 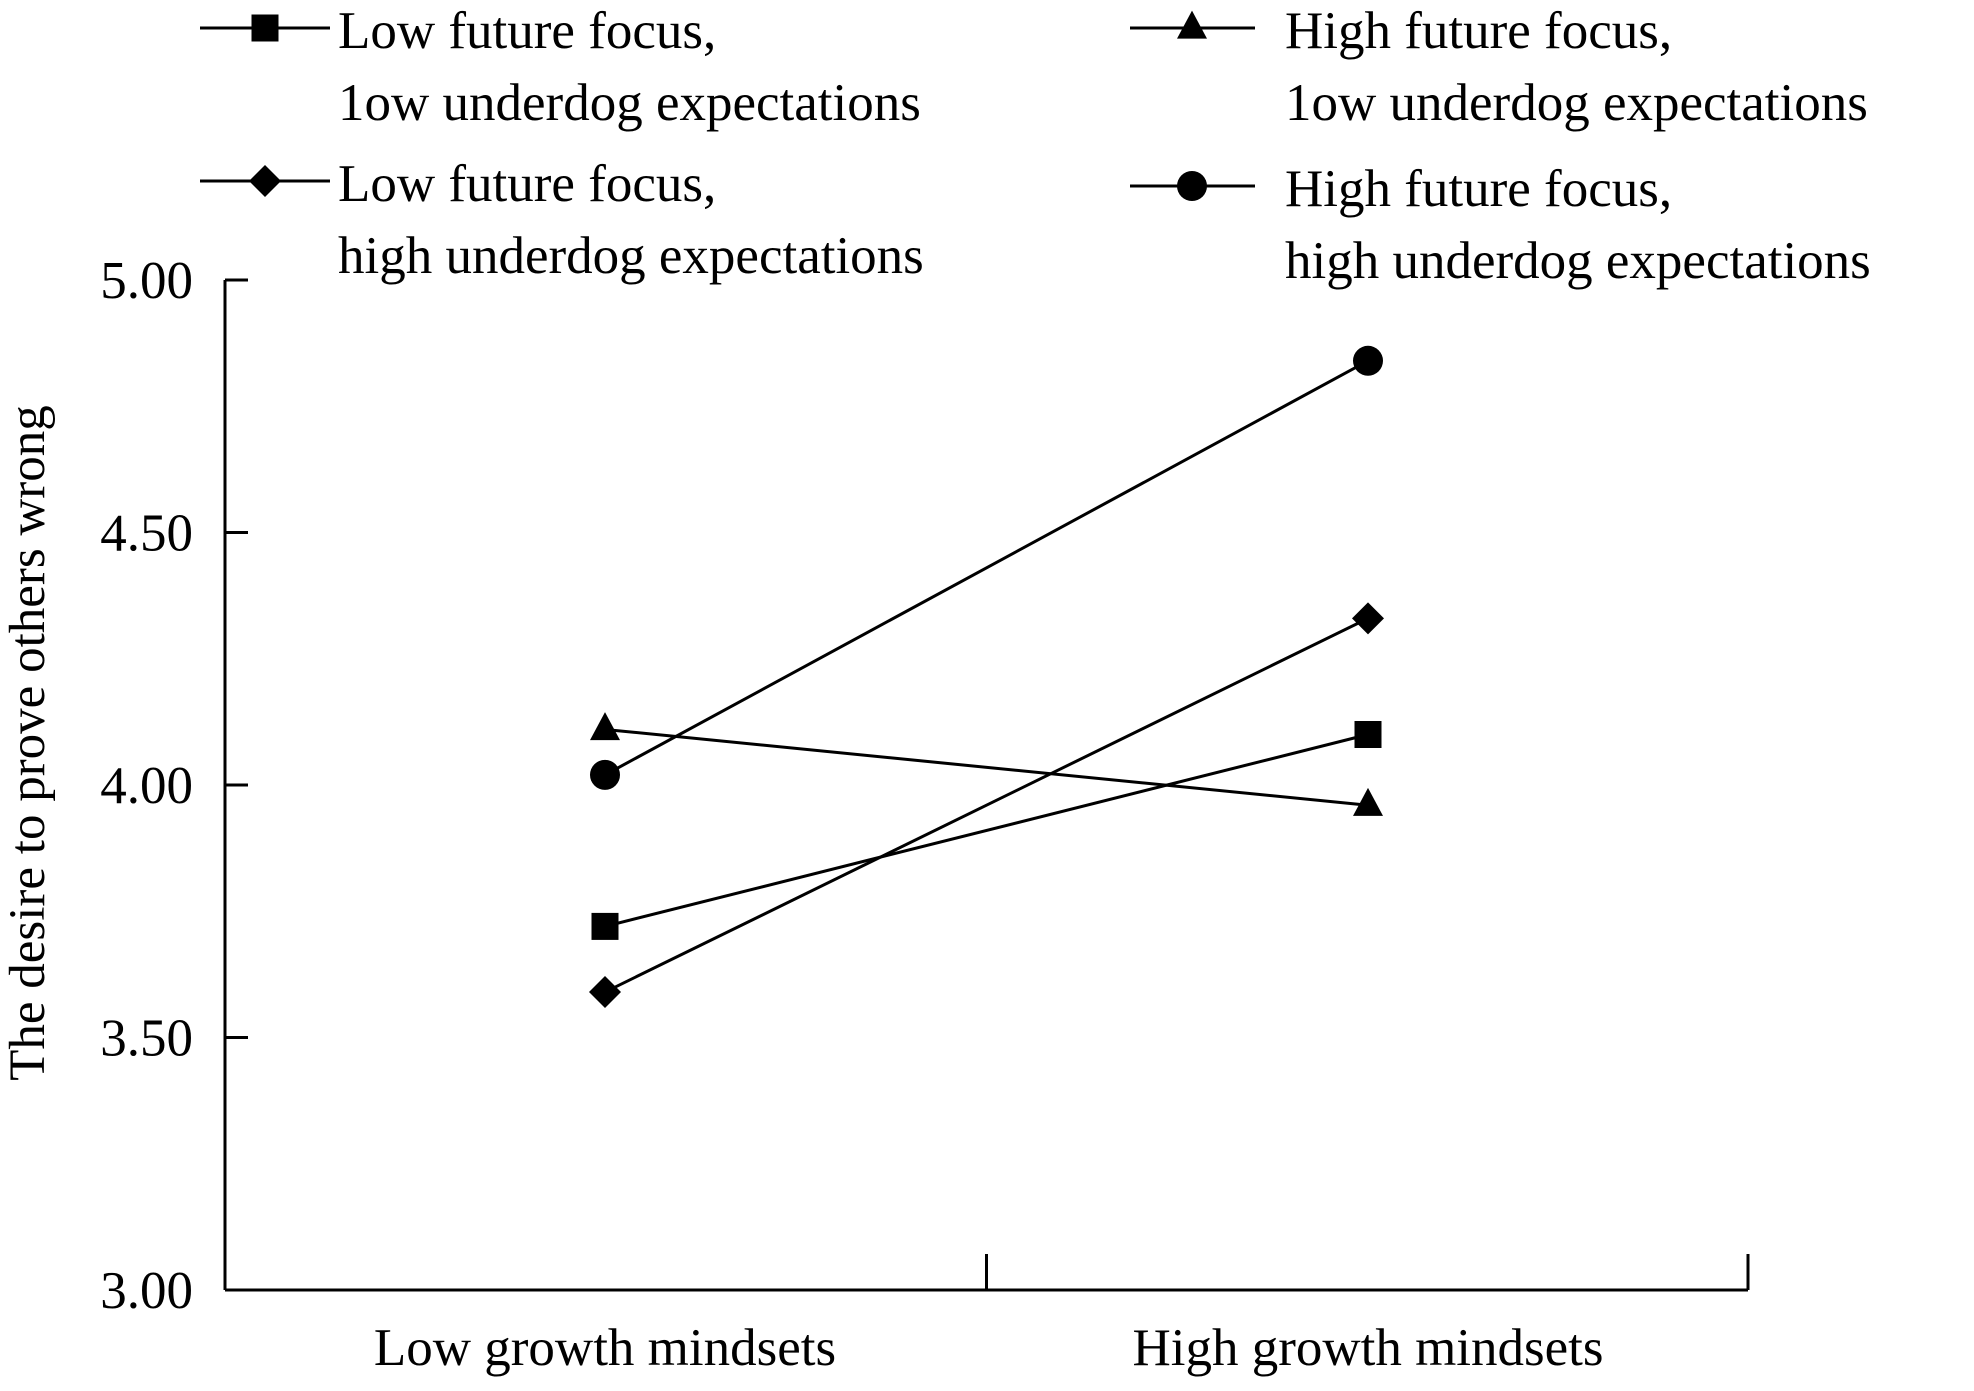 What do you see at coordinates (605, 1348) in the screenshot?
I see `x-tick-label: Low growth mindsets` at bounding box center [605, 1348].